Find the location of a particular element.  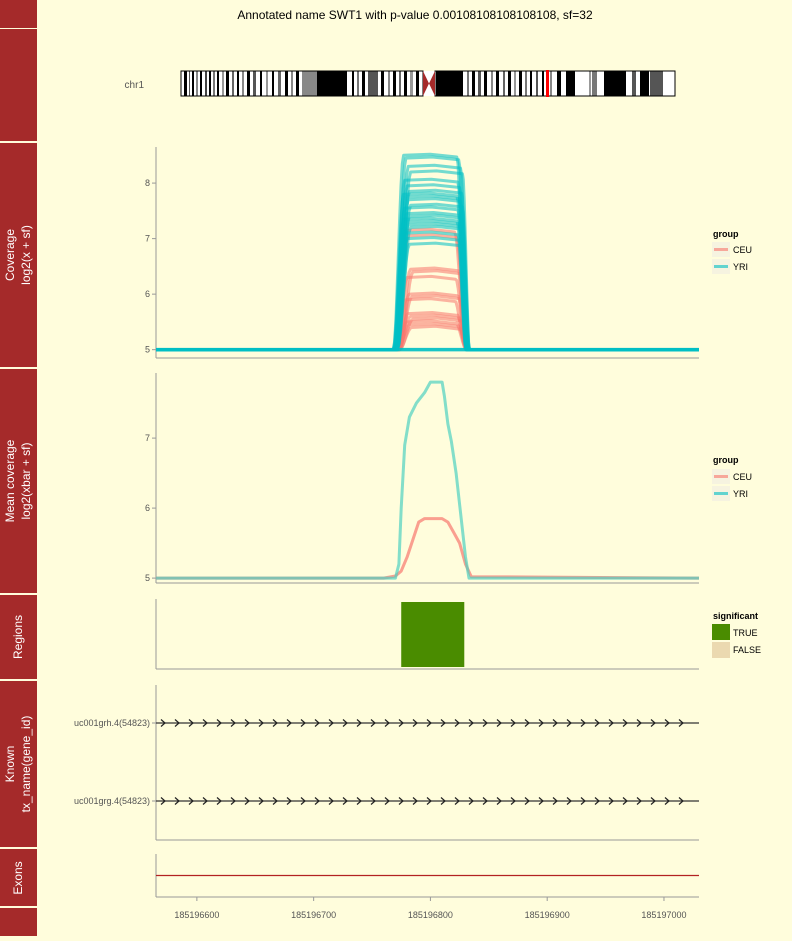

coverage-legend-ceu: CEU is located at coordinates (742, 250).